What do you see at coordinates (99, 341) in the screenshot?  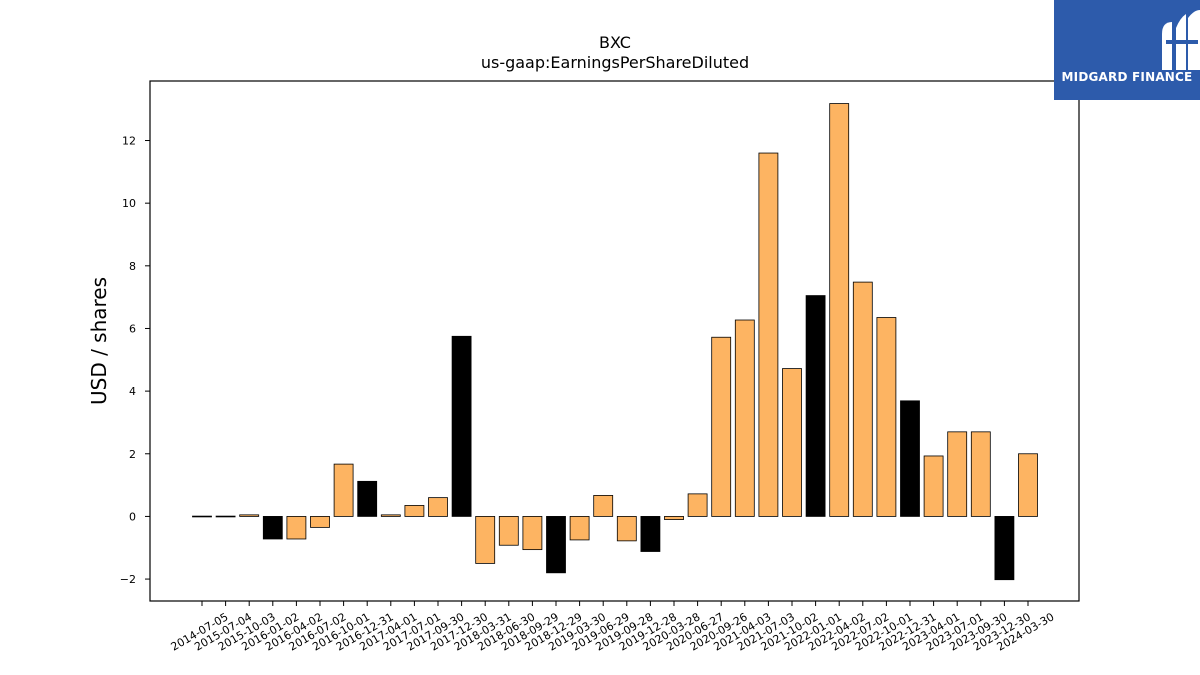 I see `y-axis-label: USD / shares` at bounding box center [99, 341].